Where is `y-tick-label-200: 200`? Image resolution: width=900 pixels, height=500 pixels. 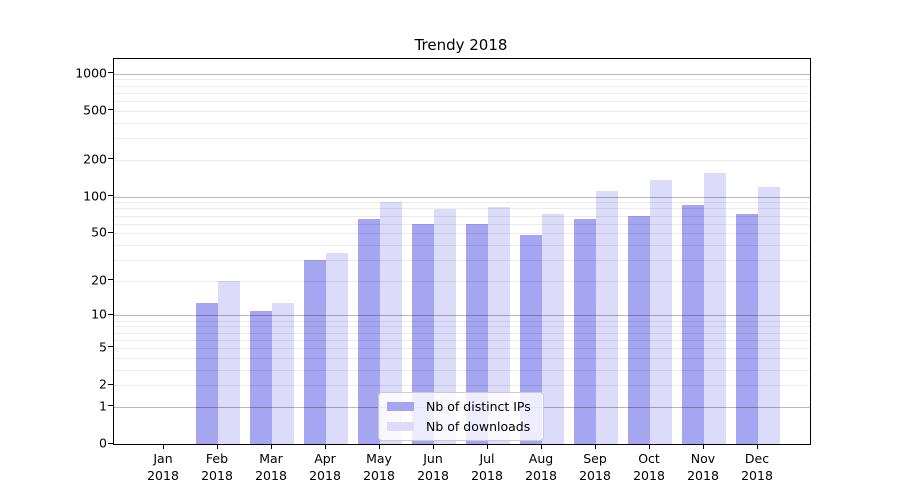 y-tick-label-200: 200 is located at coordinates (95, 159).